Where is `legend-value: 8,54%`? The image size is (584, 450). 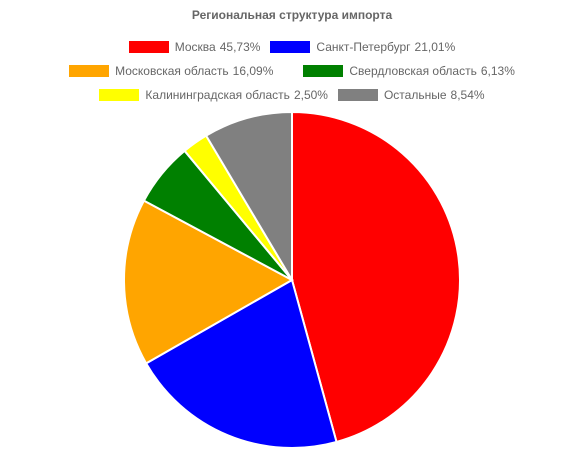 legend-value: 8,54% is located at coordinates (467, 95).